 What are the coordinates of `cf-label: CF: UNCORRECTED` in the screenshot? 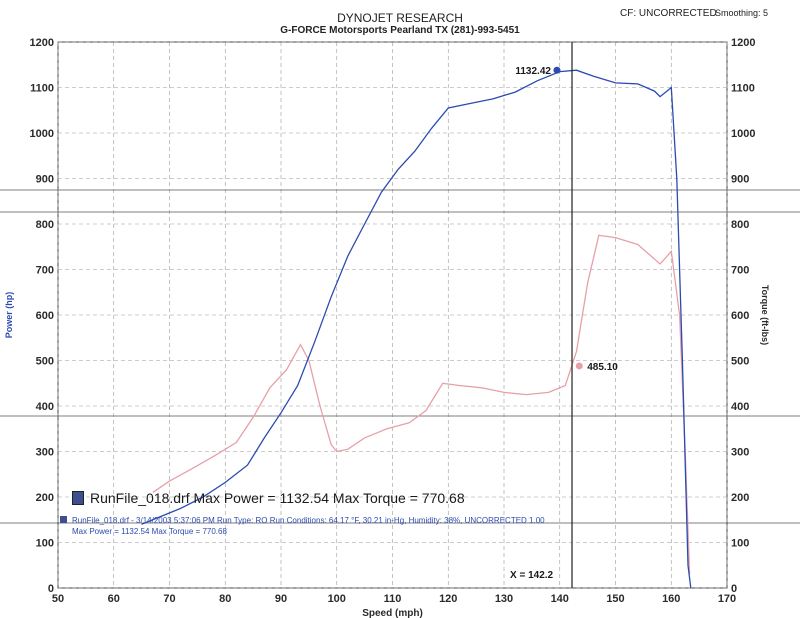 It's located at (668, 13).